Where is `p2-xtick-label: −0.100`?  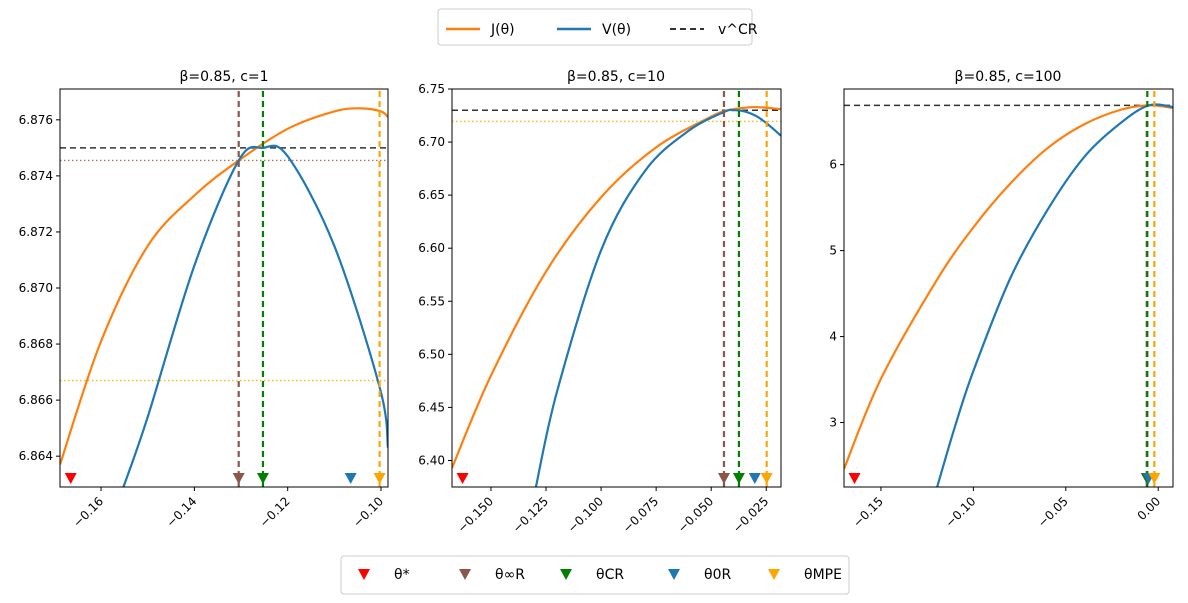
p2-xtick-label: −0.100 is located at coordinates (585, 514).